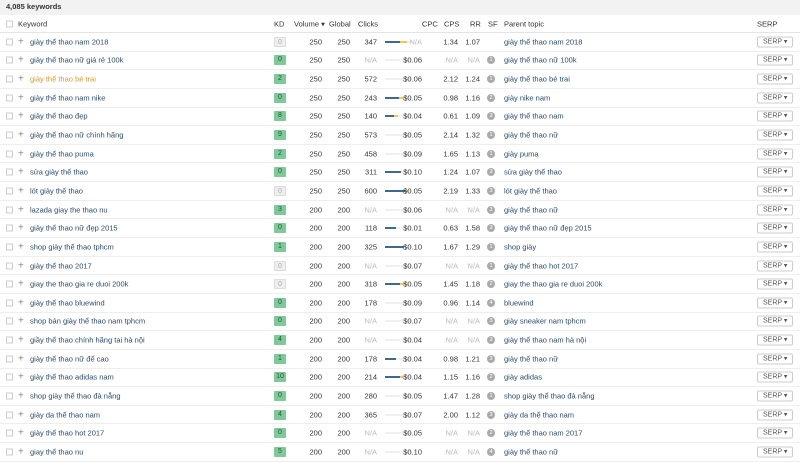 Image resolution: width=800 pixels, height=462 pixels. Describe the element at coordinates (9, 23) in the screenshot. I see `select-all-checkbox` at that location.